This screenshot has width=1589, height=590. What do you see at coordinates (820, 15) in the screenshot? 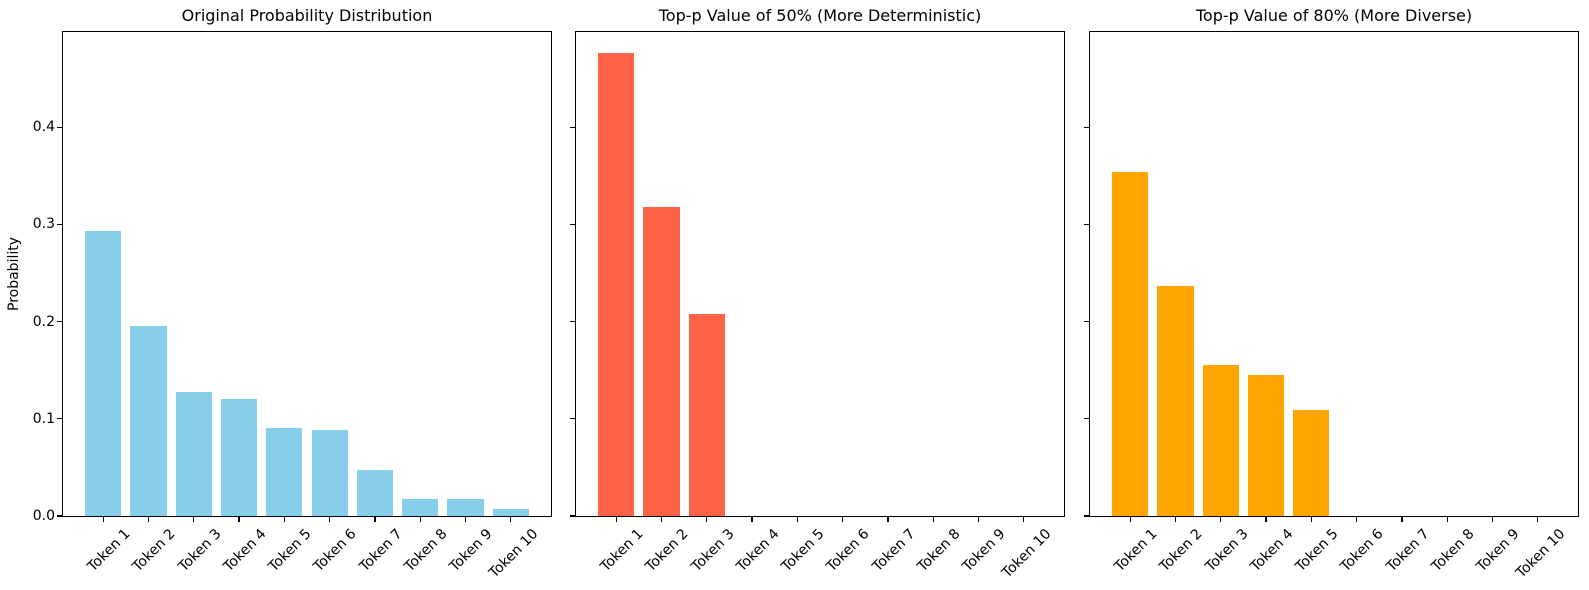
I see `chart-title: Top-p Value of 50% (More Deterministic)` at bounding box center [820, 15].